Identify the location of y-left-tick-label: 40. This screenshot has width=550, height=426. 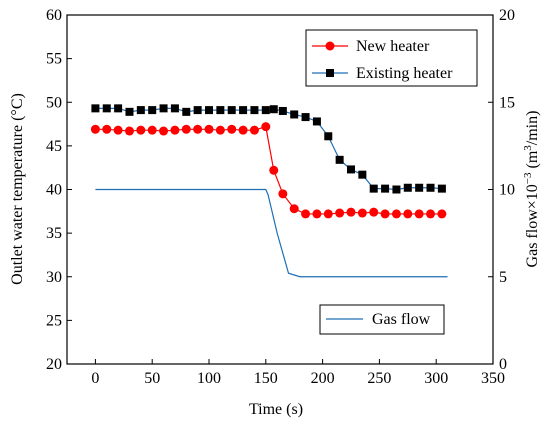
(54, 190).